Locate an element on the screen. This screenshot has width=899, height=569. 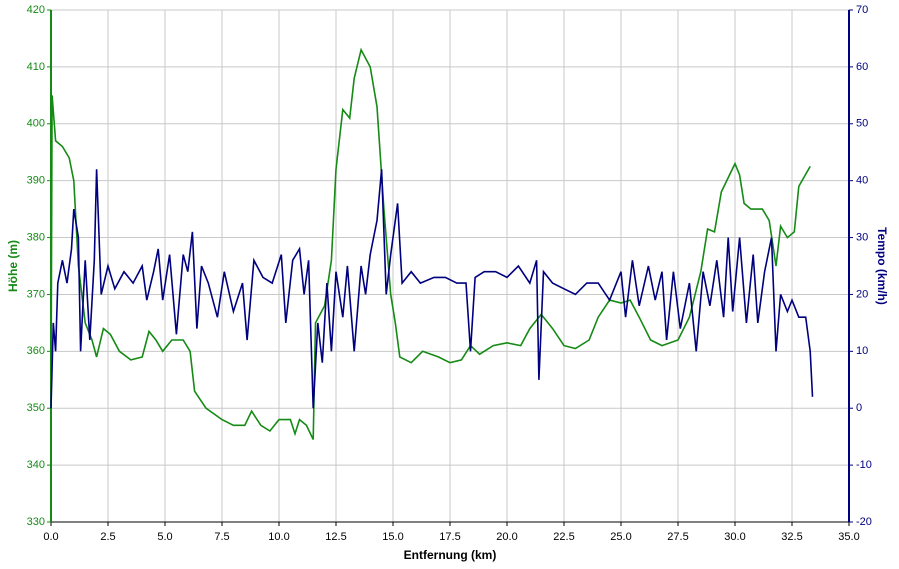
y-tick-label: 400 is located at coordinates (36, 124).